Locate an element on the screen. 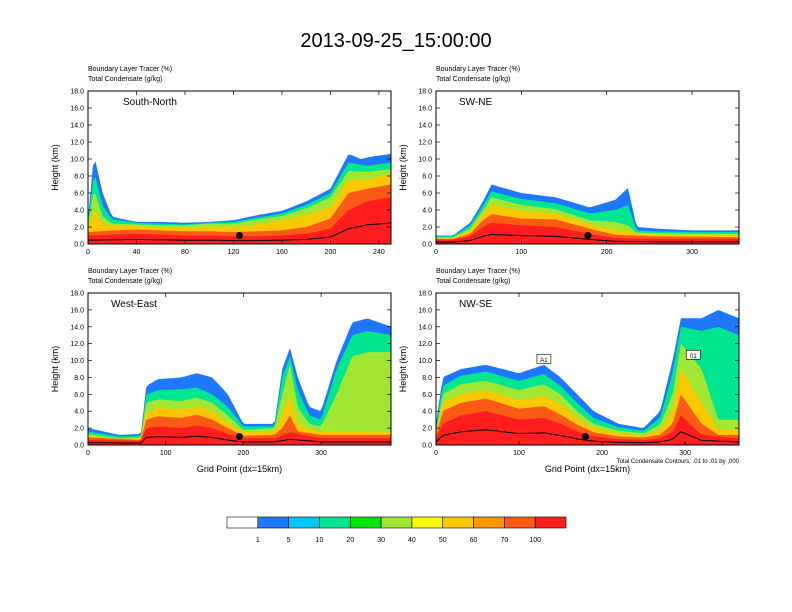 Image resolution: width=792 pixels, height=612 pixels. colorbar-label: 100 is located at coordinates (535, 540).